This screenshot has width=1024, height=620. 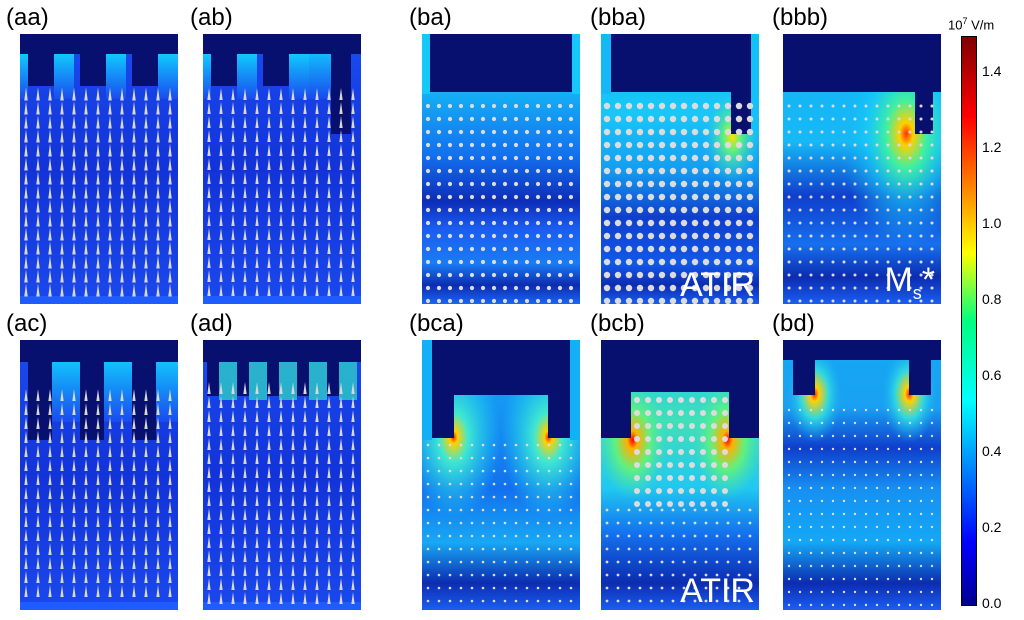 I want to click on field-plot-ad, so click(x=282, y=475).